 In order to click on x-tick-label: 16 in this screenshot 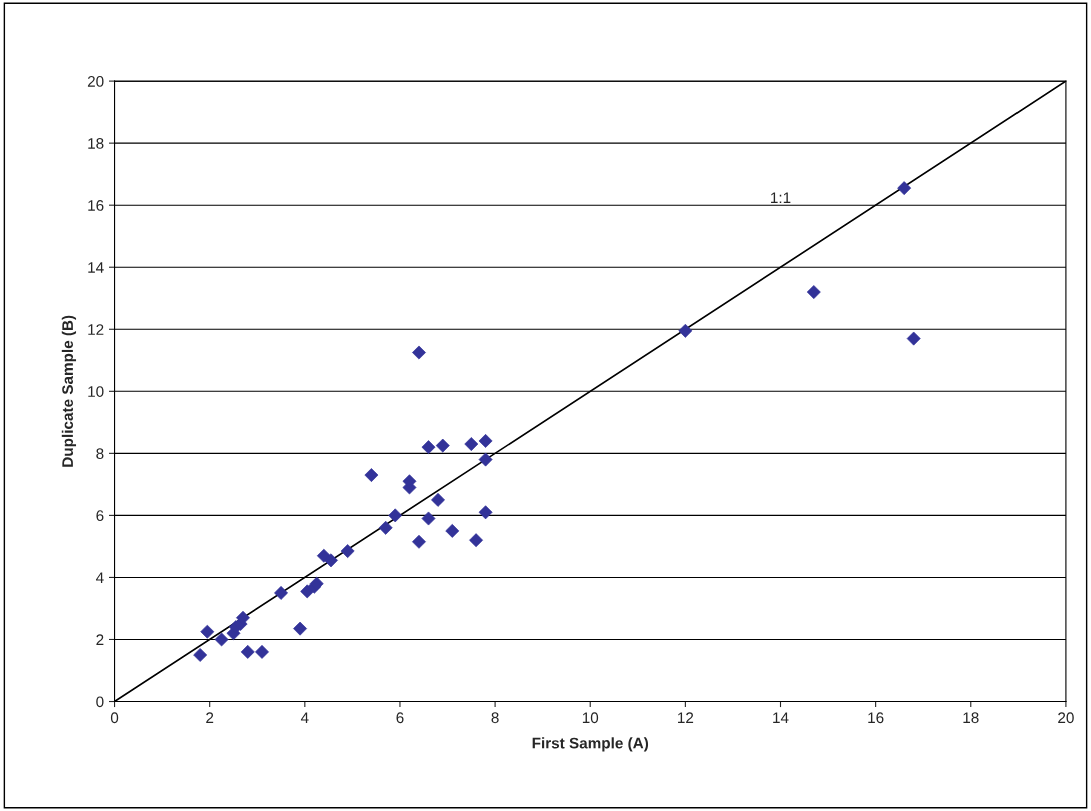, I will do `click(876, 718)`.